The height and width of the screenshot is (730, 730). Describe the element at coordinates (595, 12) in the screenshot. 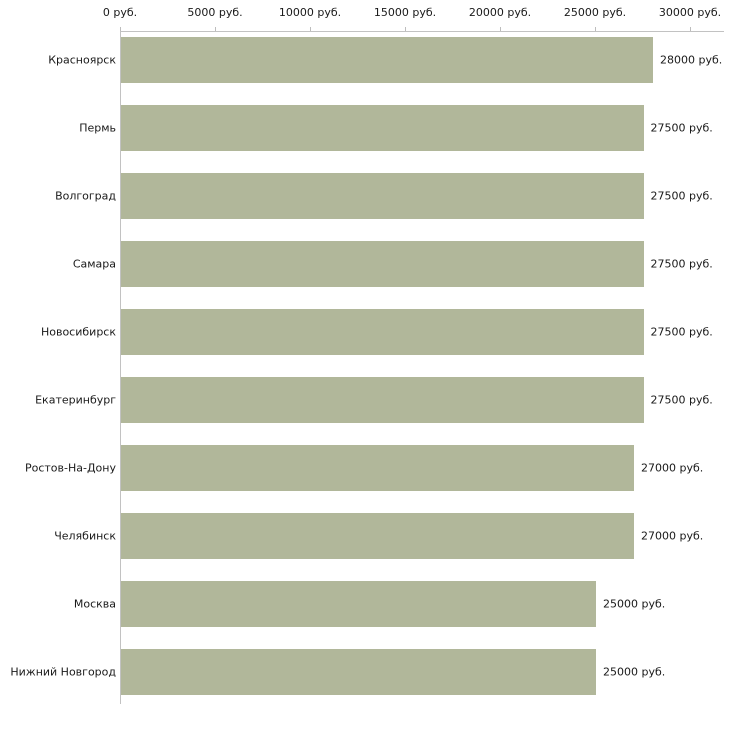

I see `x-axis-tick-label: 25000 руб.` at that location.